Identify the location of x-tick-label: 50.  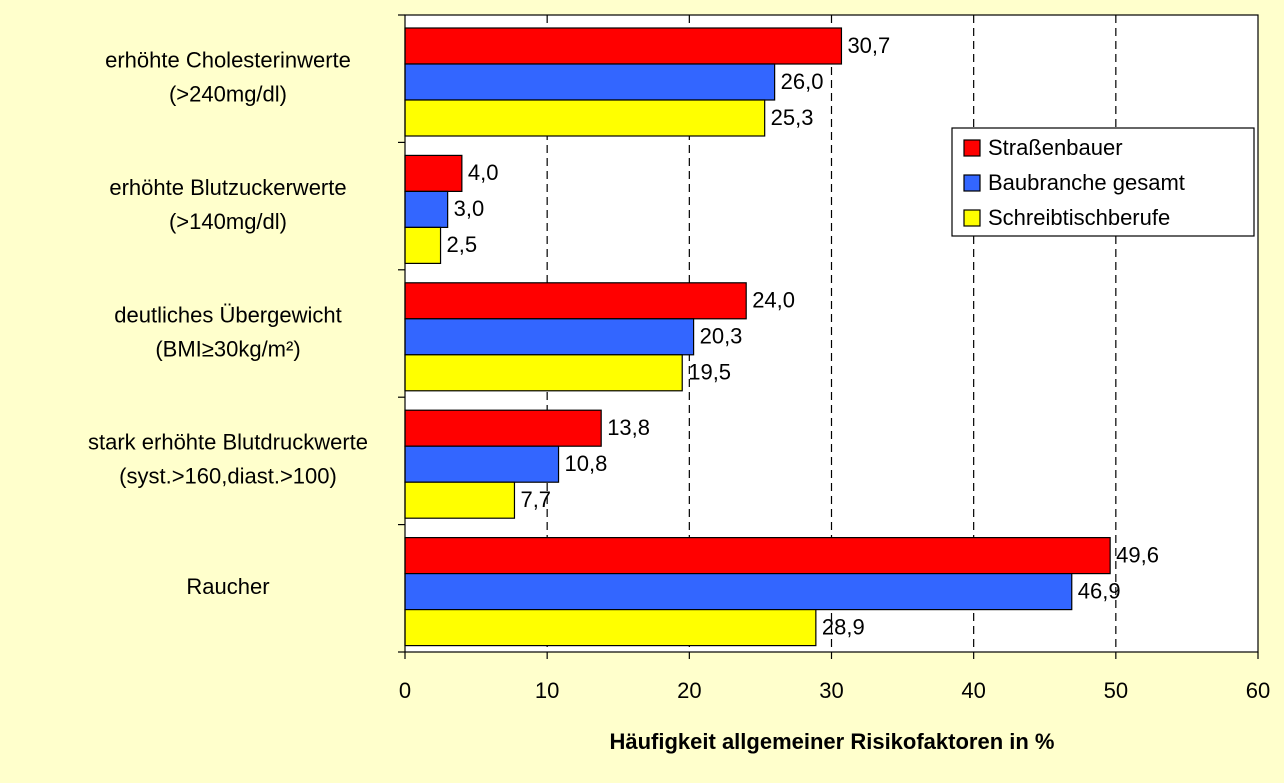
(1116, 690).